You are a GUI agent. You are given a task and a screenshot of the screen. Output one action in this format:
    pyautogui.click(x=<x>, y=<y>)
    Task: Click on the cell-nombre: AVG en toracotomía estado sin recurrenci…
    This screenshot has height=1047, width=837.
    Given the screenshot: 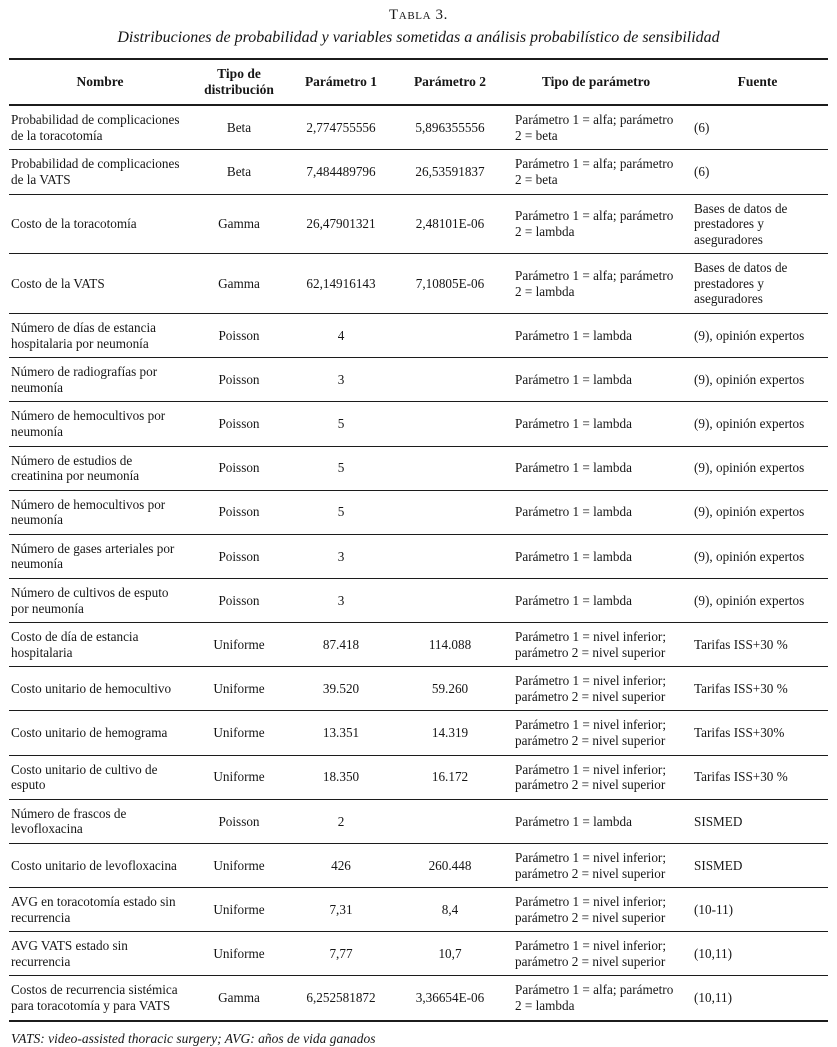 What is the action you would take?
    pyautogui.click(x=100, y=909)
    